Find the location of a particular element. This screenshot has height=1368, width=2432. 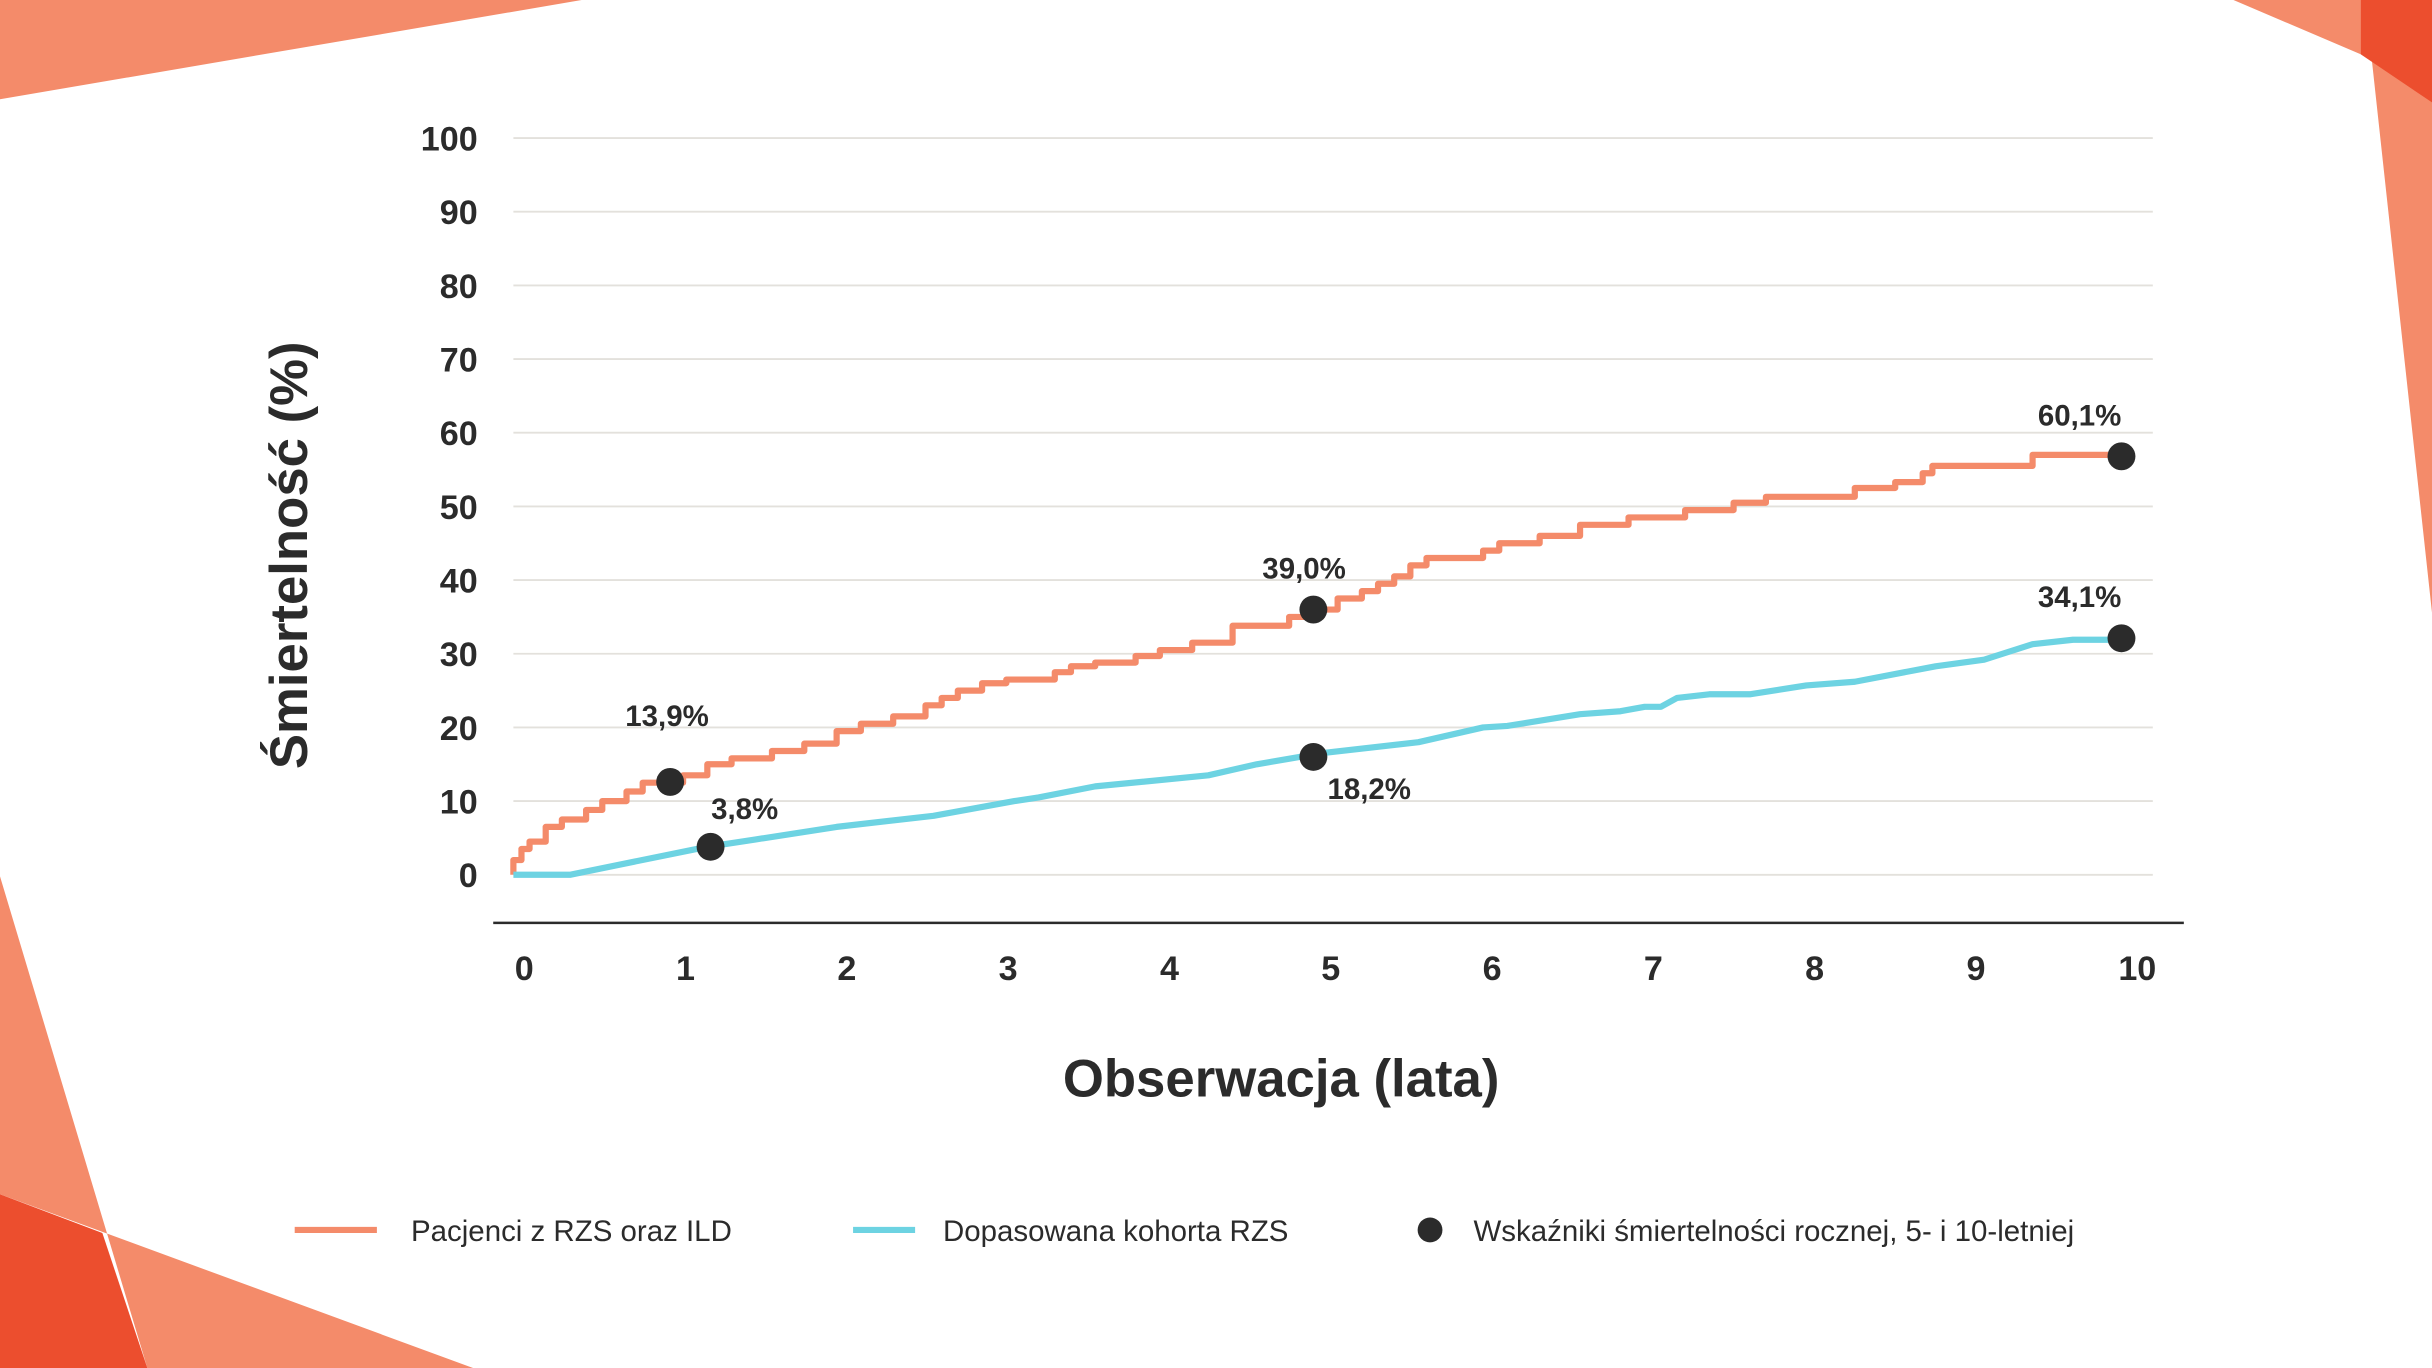

x-tick-label: 5 is located at coordinates (1330, 969).